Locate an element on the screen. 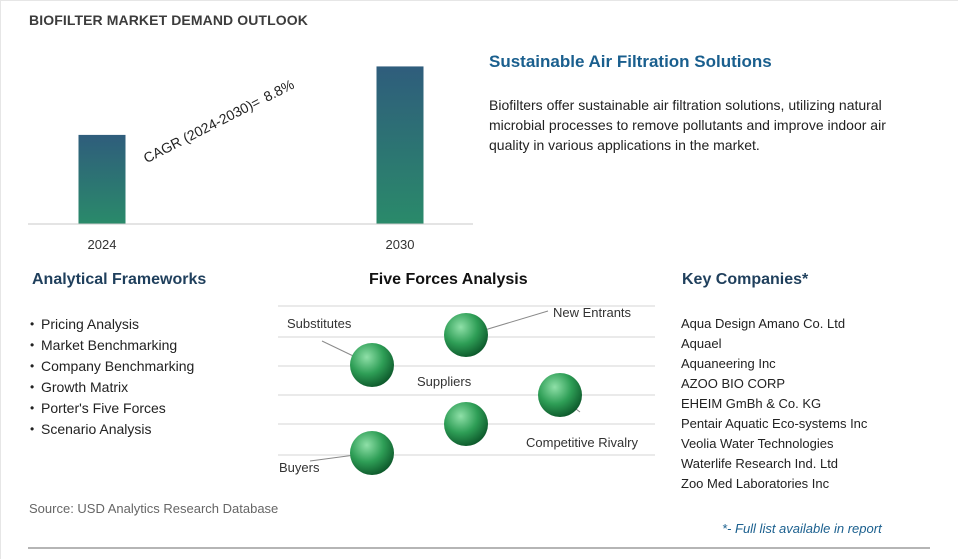  company-item: EHEIM GmBh & Co. KG is located at coordinates (751, 403).